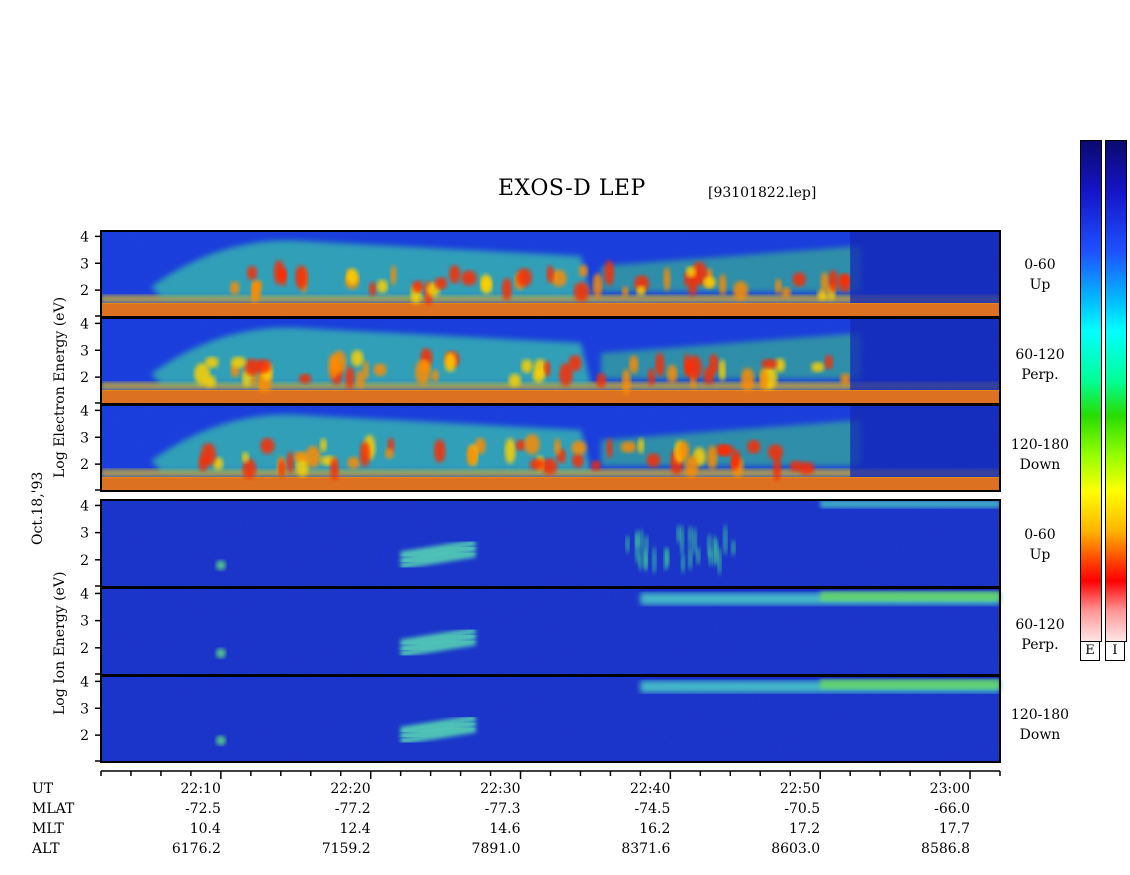 The height and width of the screenshot is (875, 1130). Describe the element at coordinates (496, 849) in the screenshot. I see `ephem-alt-value: 7891.0` at that location.